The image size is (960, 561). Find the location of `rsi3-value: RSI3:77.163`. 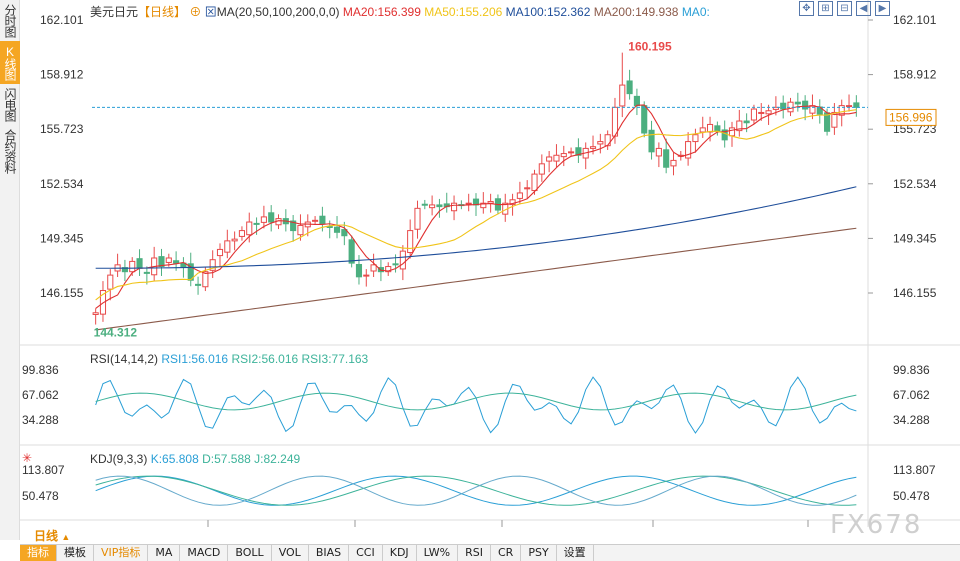

rsi3-value: RSI3:77.163 is located at coordinates (335, 359).